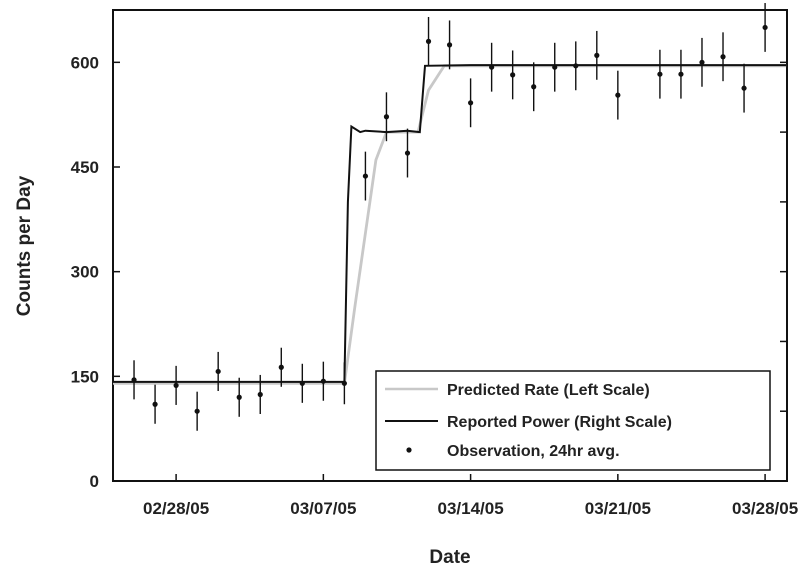  I want to click on legend-swatch-observation, so click(409, 450).